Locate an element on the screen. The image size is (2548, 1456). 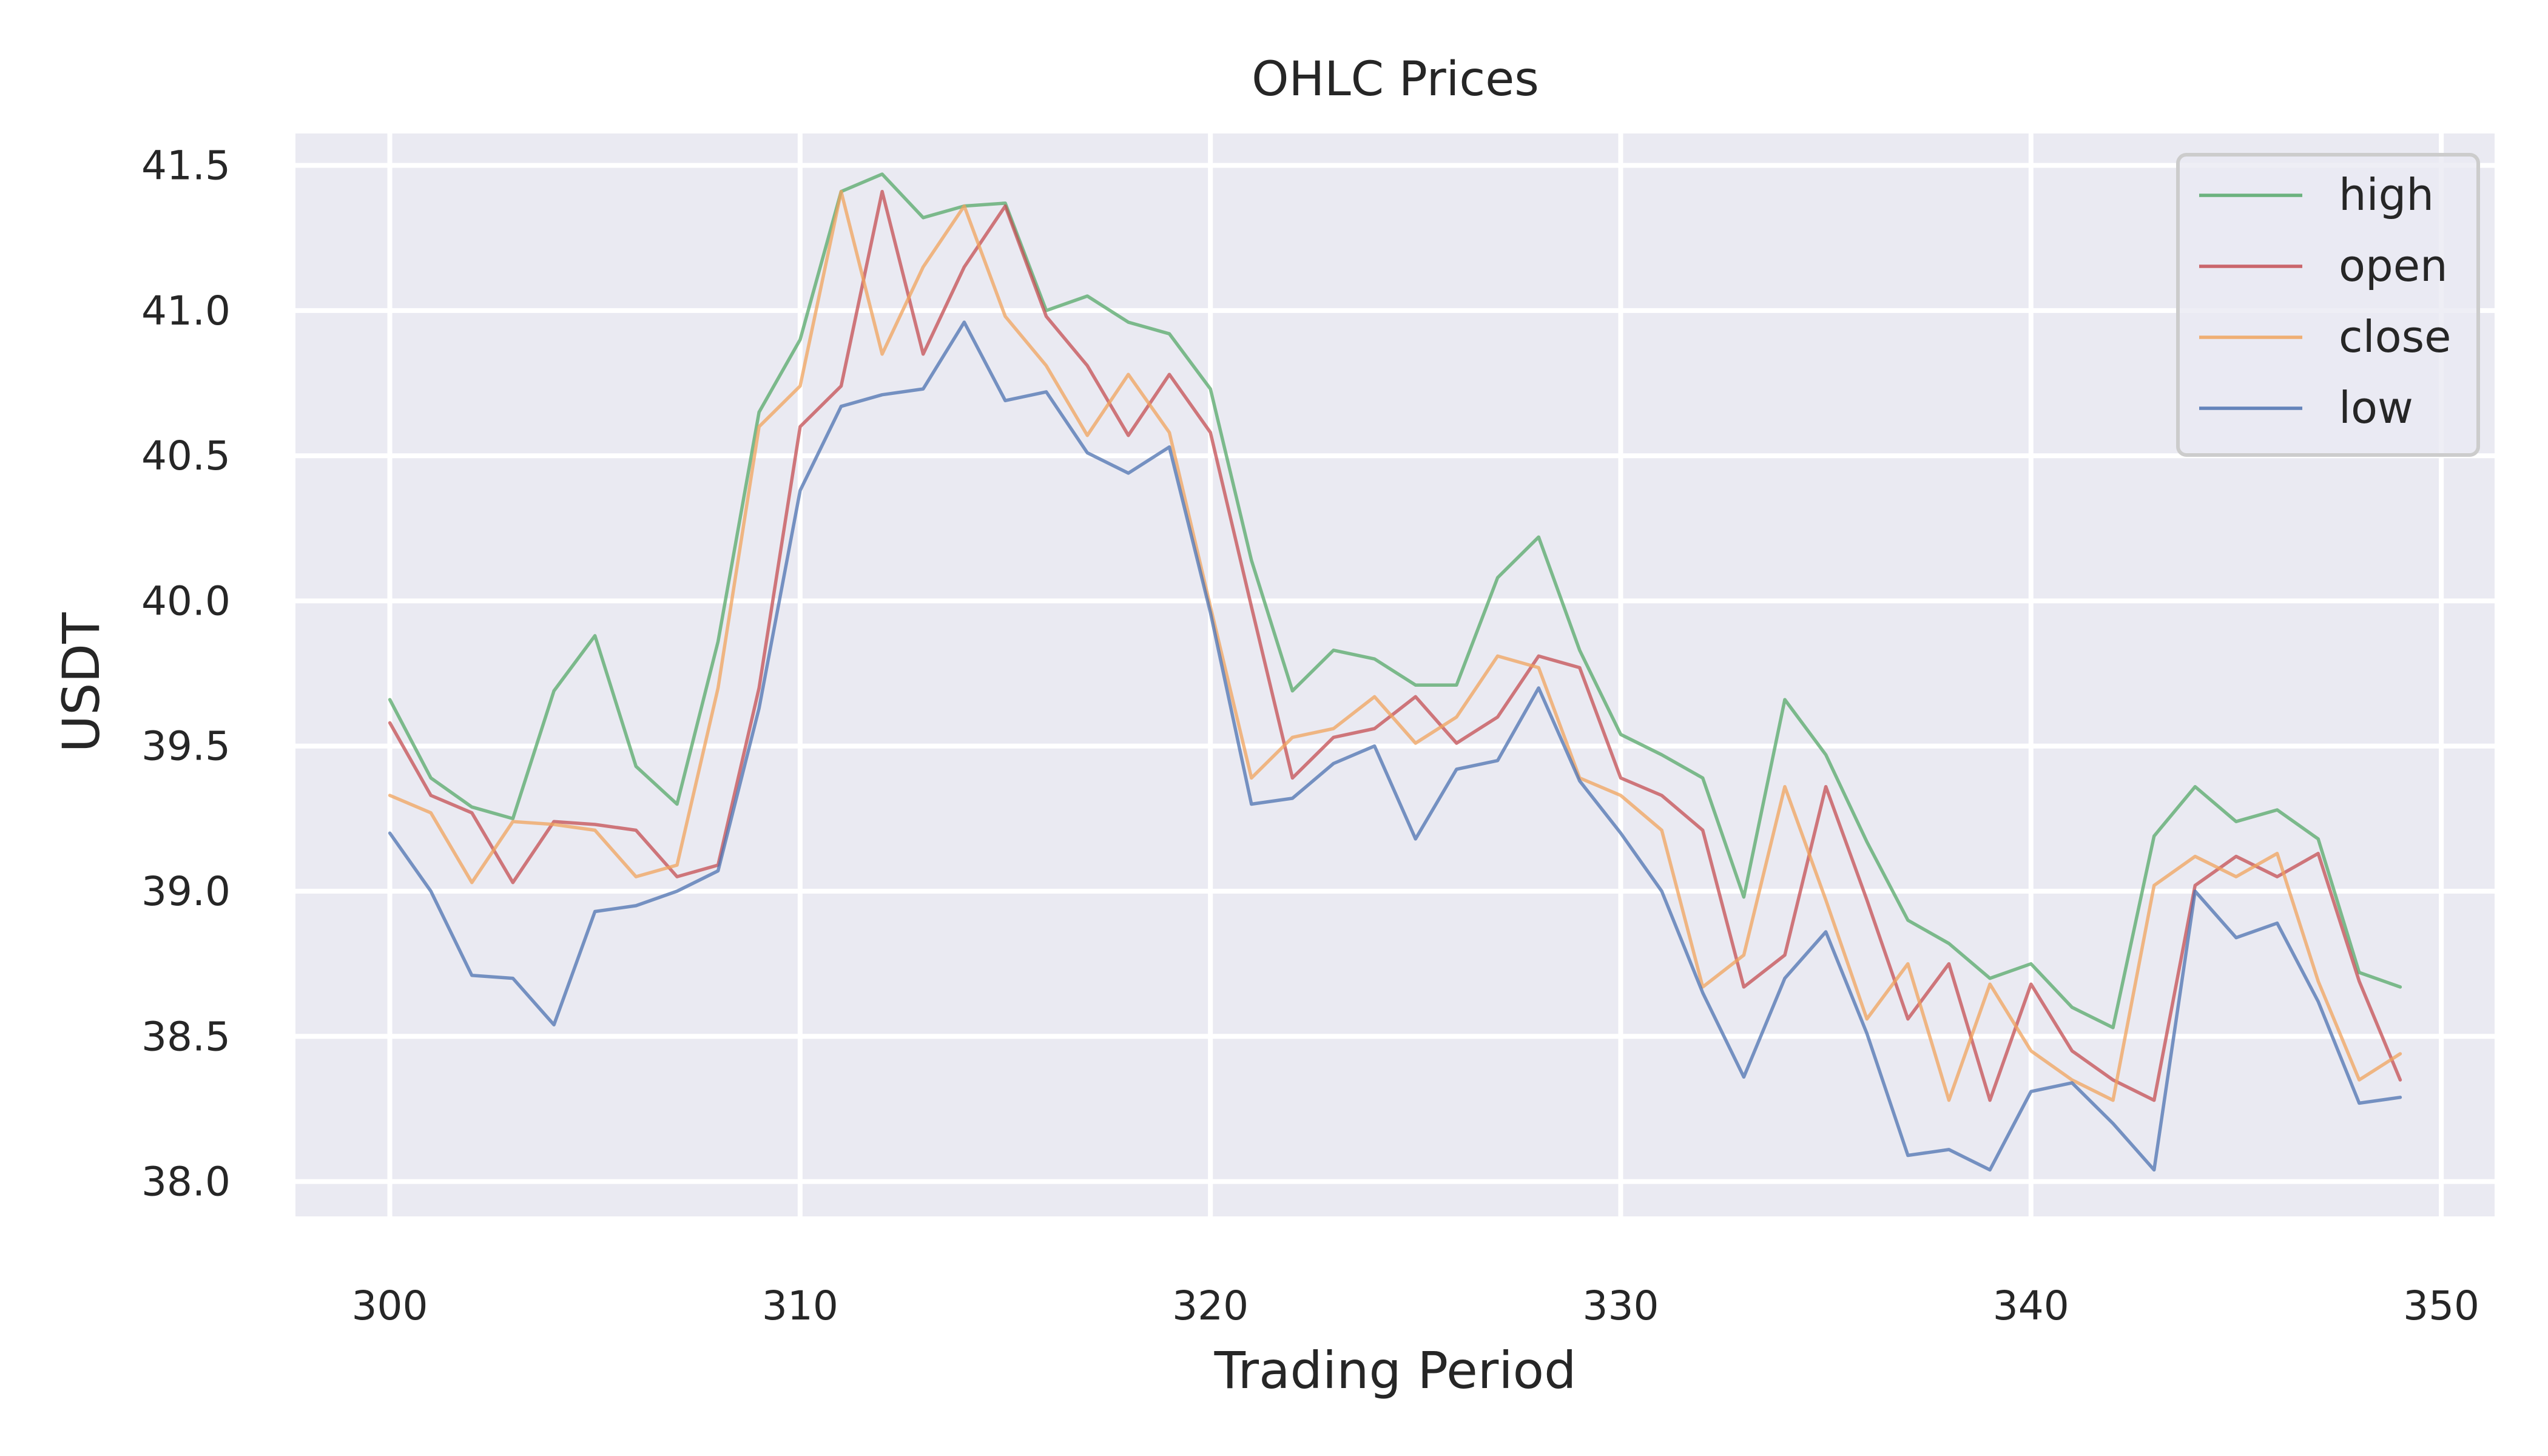
x-tick-label: 300 is located at coordinates (390, 1305).